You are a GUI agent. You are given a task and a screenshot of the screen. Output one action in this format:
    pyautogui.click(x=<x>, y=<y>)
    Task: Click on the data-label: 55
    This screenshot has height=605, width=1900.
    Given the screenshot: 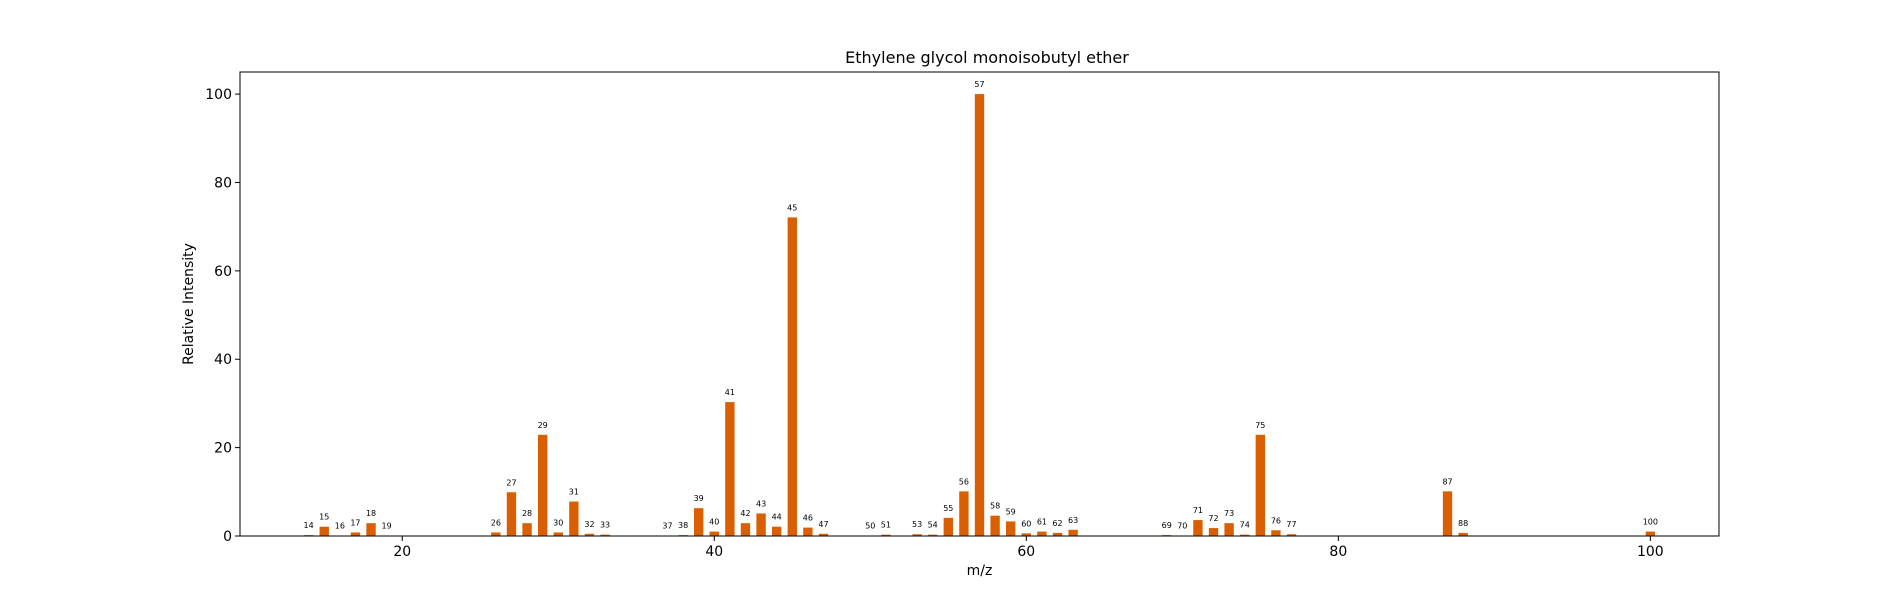 What is the action you would take?
    pyautogui.click(x=948, y=508)
    